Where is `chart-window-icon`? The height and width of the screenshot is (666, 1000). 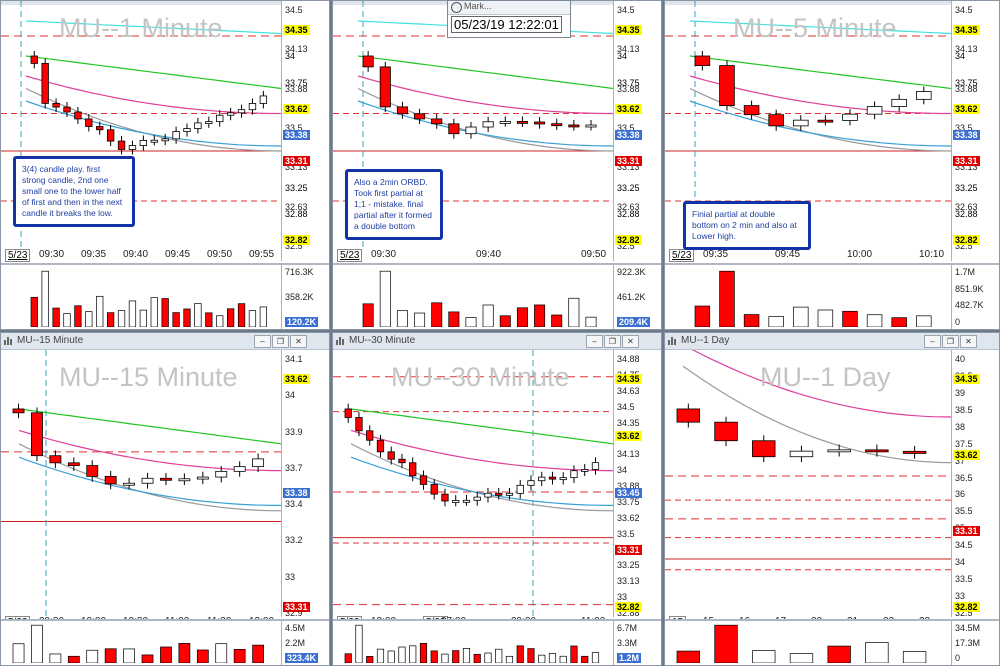
chart-window-icon is located at coordinates (340, 340).